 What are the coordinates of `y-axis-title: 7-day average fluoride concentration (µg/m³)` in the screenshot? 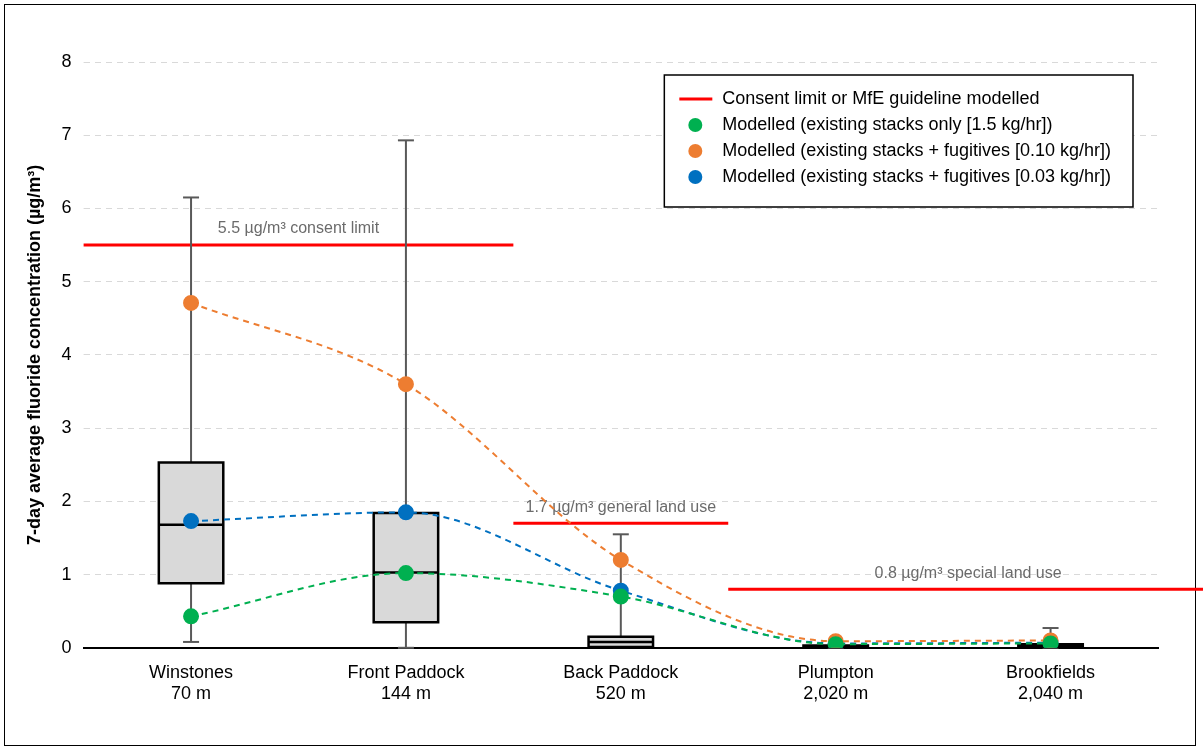 It's located at (33, 355).